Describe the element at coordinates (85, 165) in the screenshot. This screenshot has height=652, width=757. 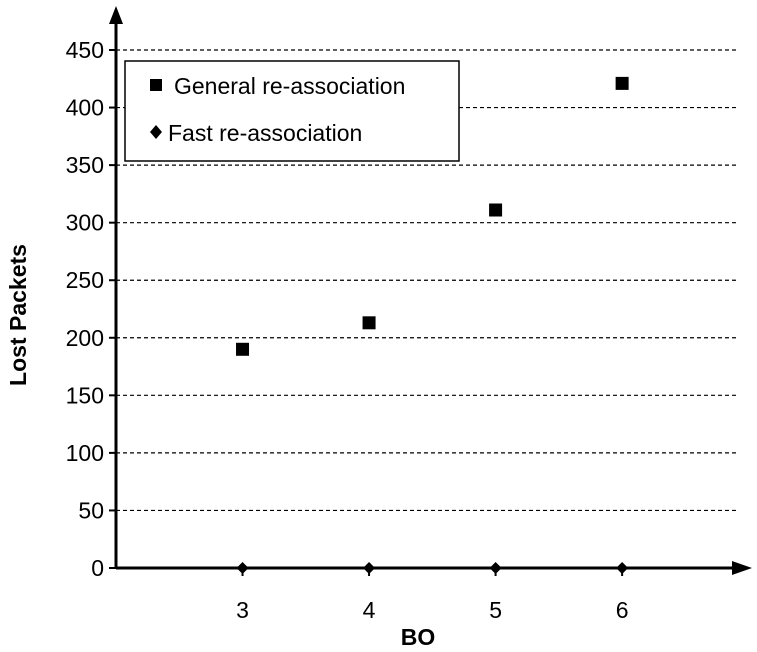
I see `y-tick-label: 350` at that location.